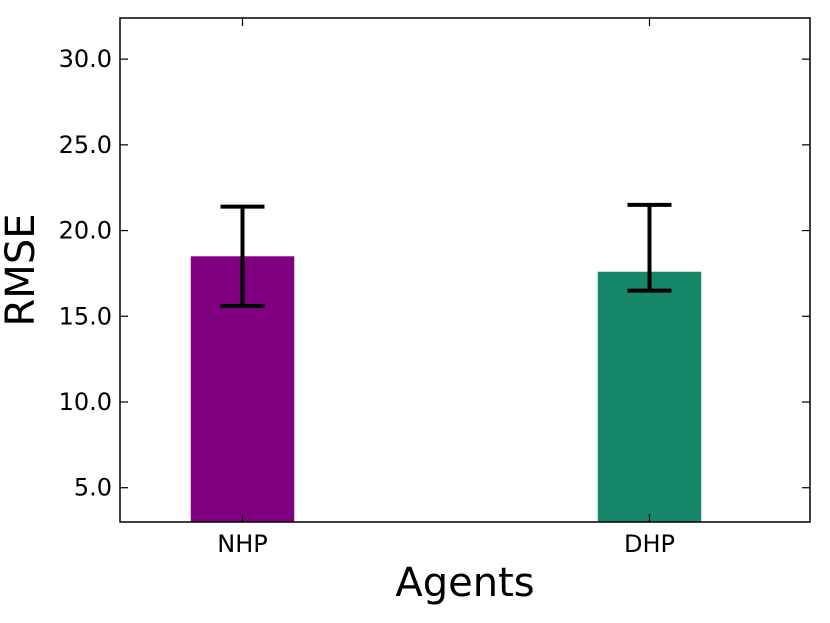  What do you see at coordinates (85, 316) in the screenshot?
I see `y-tick-label: 15.0` at bounding box center [85, 316].